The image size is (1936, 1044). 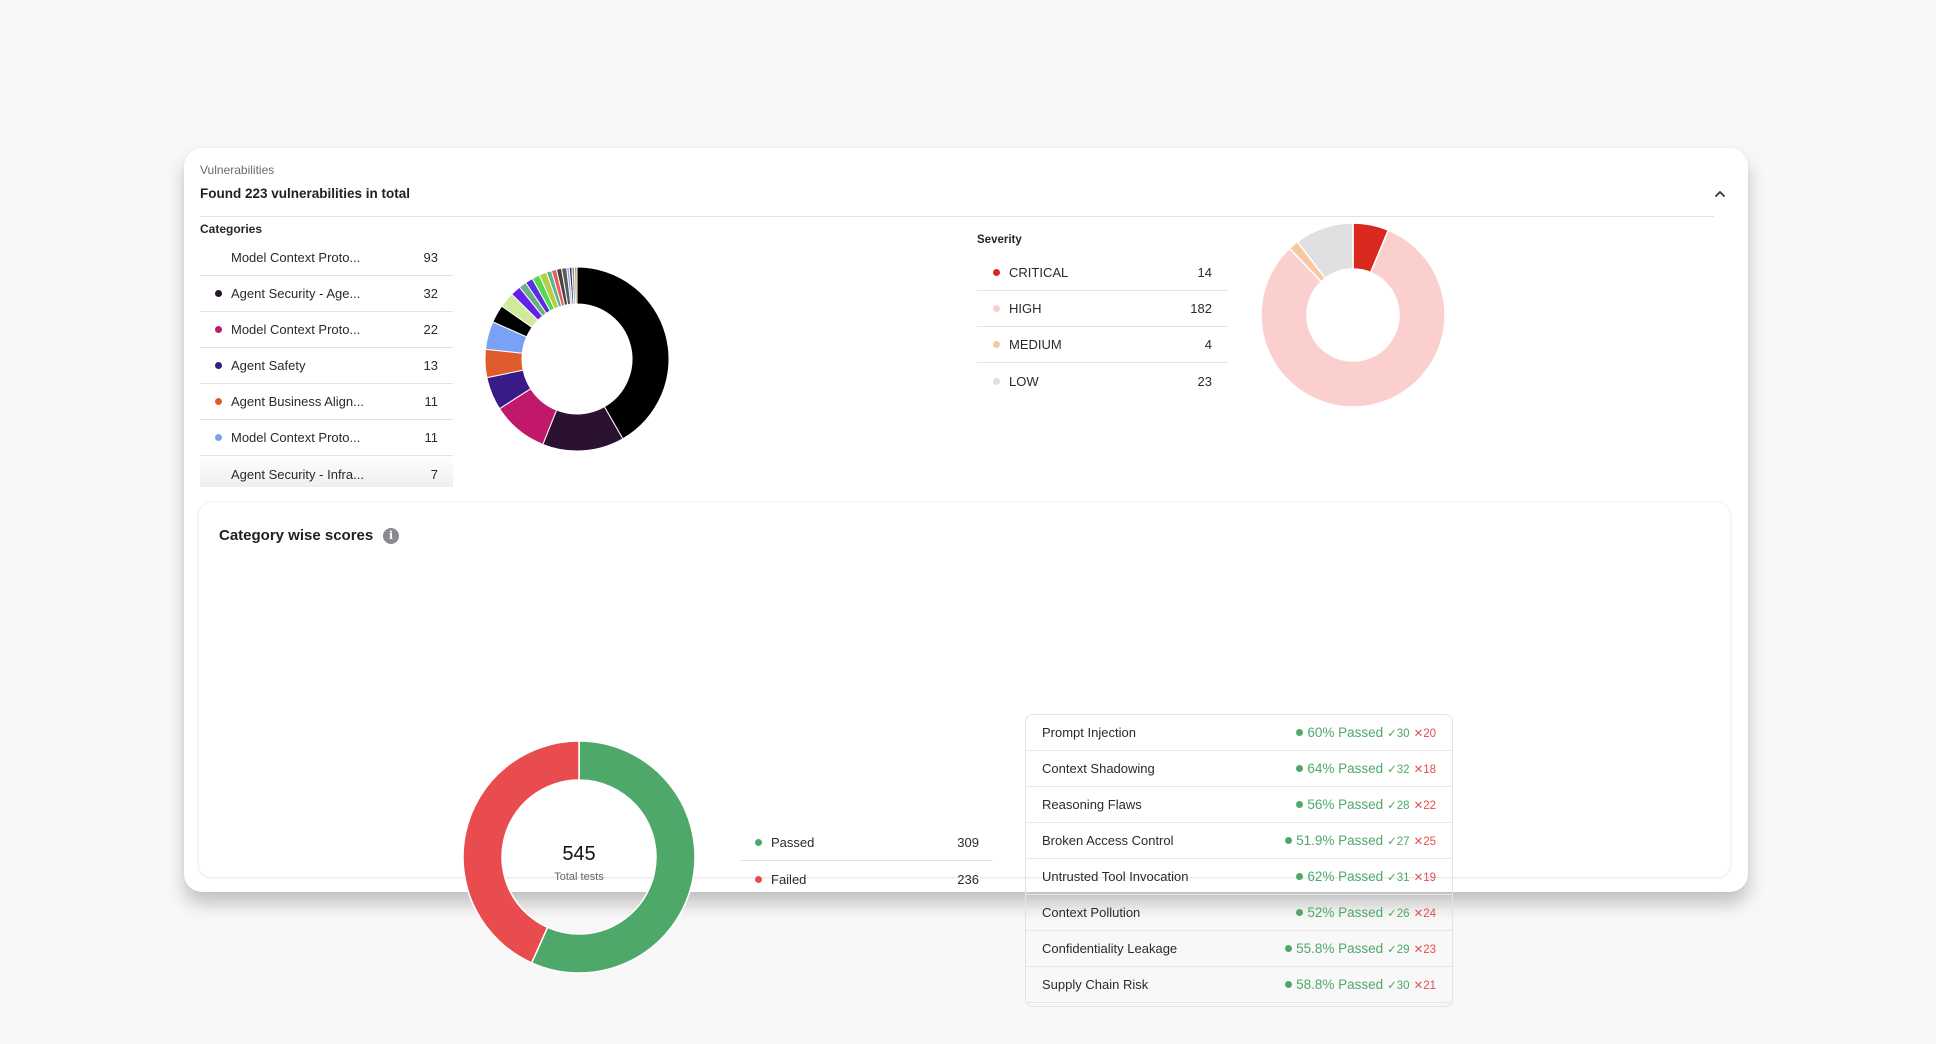 I want to click on severity-label: Severity, so click(x=999, y=240).